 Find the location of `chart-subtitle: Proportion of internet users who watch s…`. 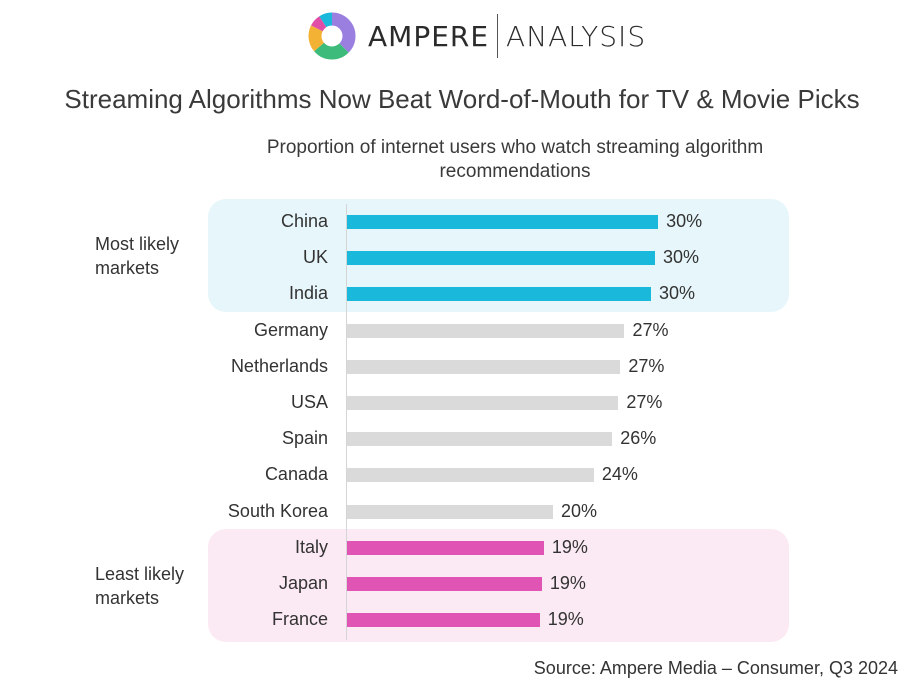

chart-subtitle: Proportion of internet users who watch s… is located at coordinates (515, 159).